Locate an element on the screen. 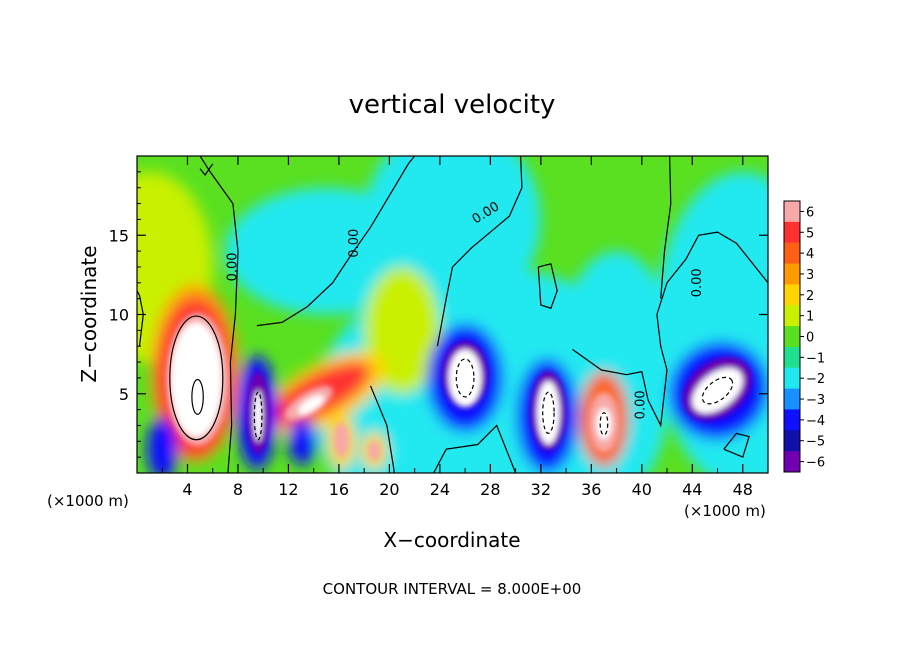  x-tick-label: 24 is located at coordinates (440, 489).